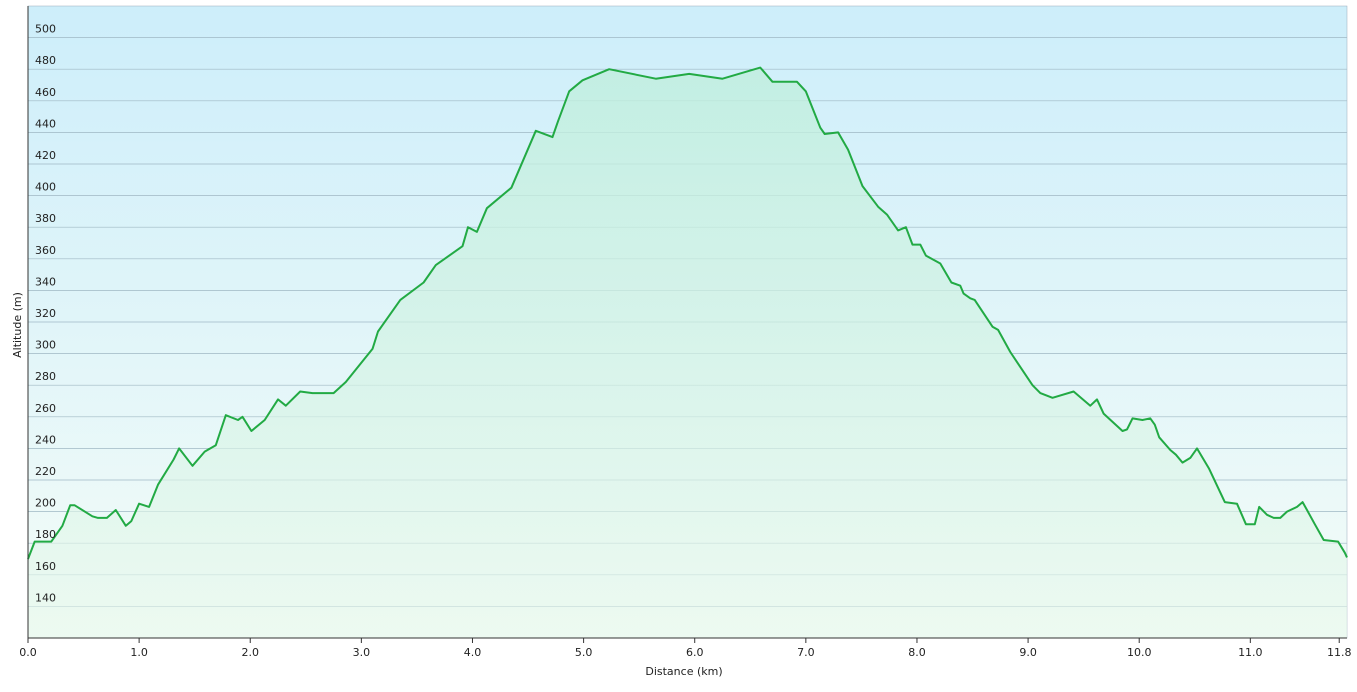 The height and width of the screenshot is (692, 1357). I want to click on y-tick-label: 500, so click(45, 29).